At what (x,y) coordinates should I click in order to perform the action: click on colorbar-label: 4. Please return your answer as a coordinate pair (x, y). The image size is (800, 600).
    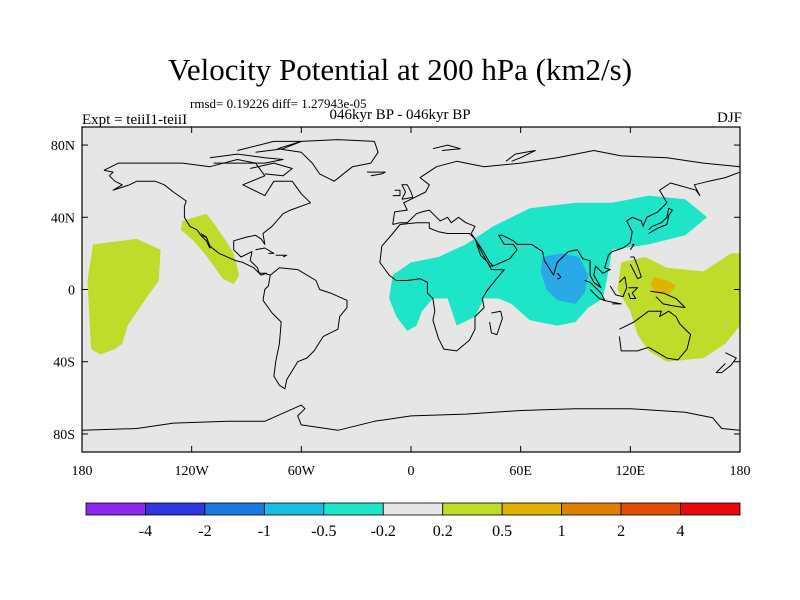
    Looking at the image, I should click on (681, 531).